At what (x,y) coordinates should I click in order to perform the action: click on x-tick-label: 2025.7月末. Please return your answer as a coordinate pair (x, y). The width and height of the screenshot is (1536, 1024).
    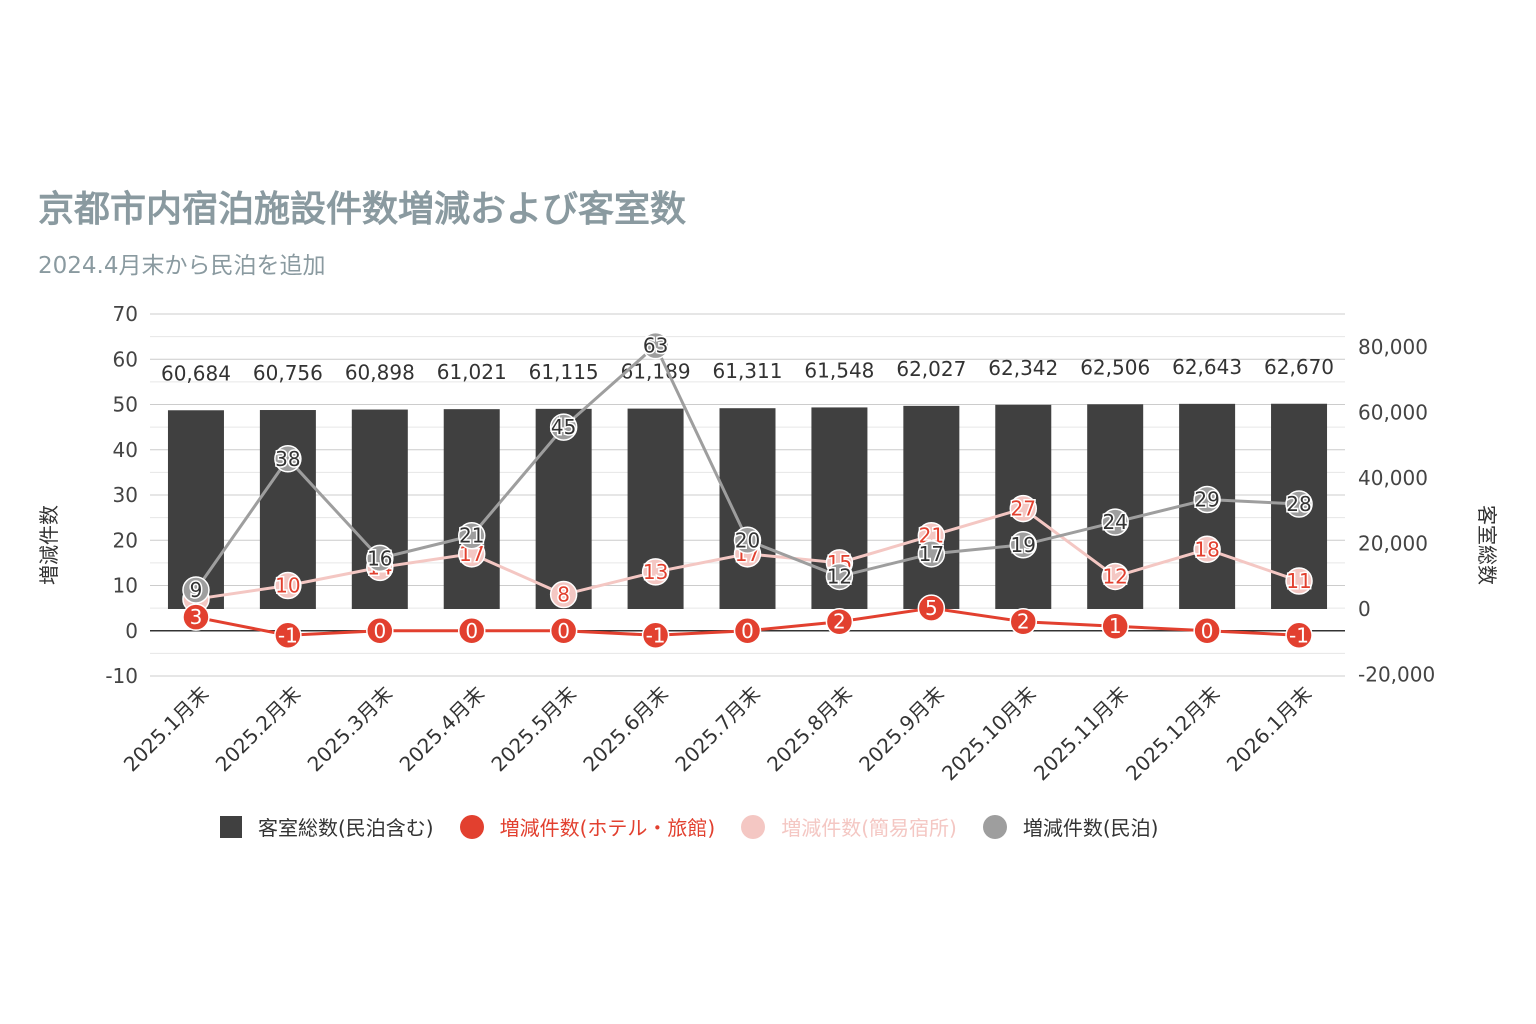
    Looking at the image, I should click on (717, 729).